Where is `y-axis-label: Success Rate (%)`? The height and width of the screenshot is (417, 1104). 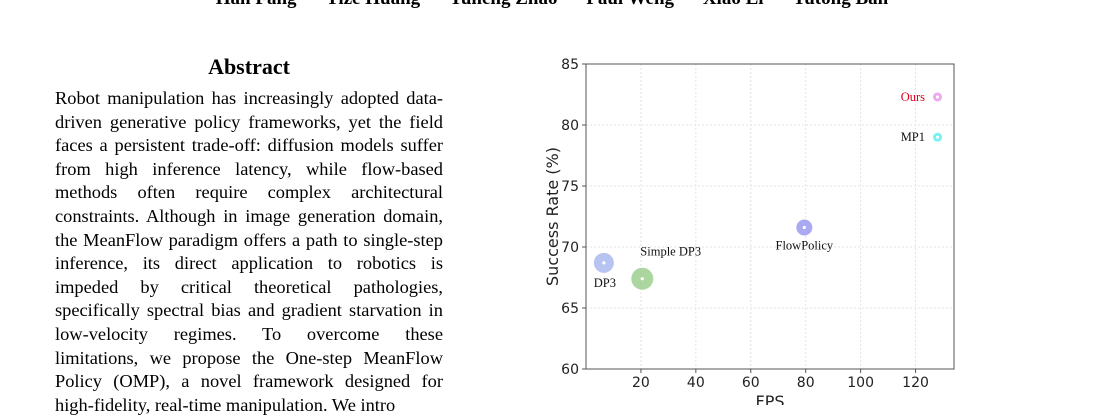 y-axis-label: Success Rate (%) is located at coordinates (552, 216).